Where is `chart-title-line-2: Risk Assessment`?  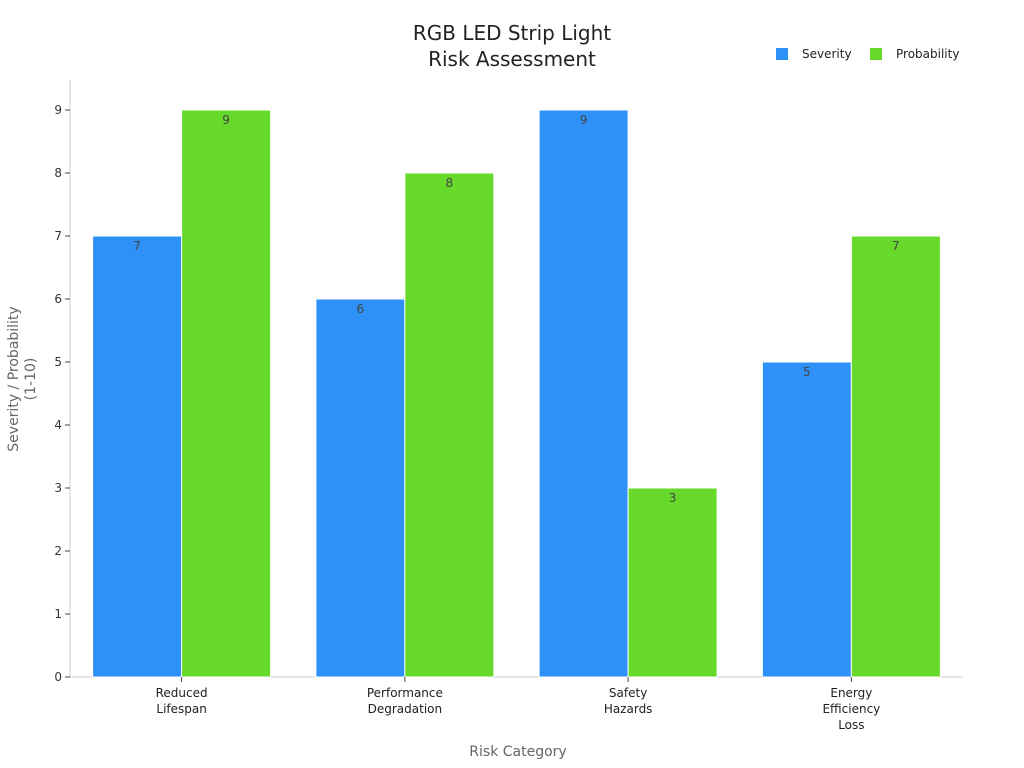 chart-title-line-2: Risk Assessment is located at coordinates (512, 59).